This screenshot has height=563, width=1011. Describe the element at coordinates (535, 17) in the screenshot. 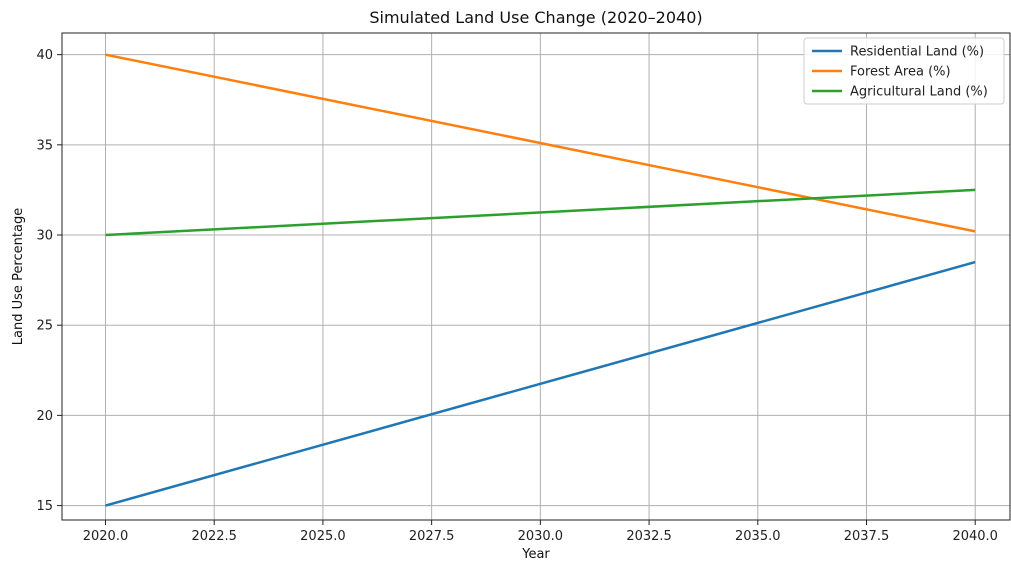

I see `chart-title: Simulated Land Use Change (2020–2040)` at that location.